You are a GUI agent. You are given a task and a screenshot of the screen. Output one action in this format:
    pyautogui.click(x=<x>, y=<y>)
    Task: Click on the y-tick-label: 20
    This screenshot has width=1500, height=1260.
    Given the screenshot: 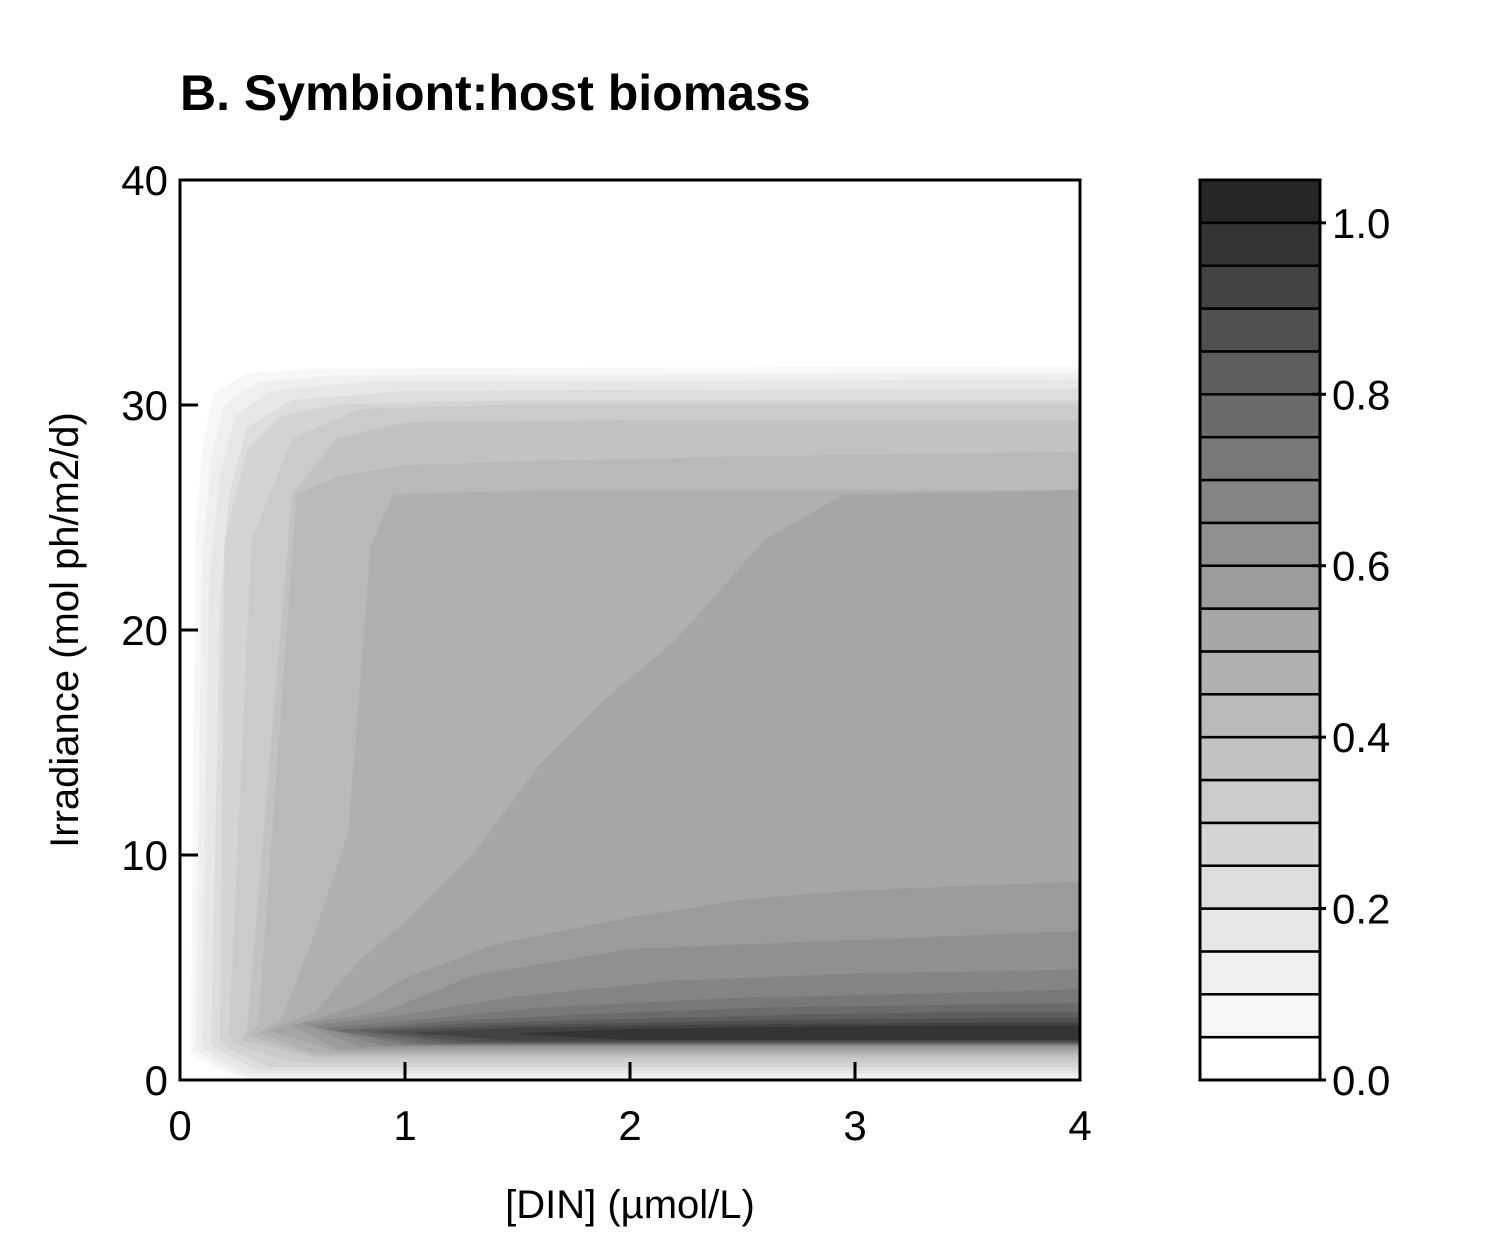 What is the action you would take?
    pyautogui.click(x=144, y=630)
    